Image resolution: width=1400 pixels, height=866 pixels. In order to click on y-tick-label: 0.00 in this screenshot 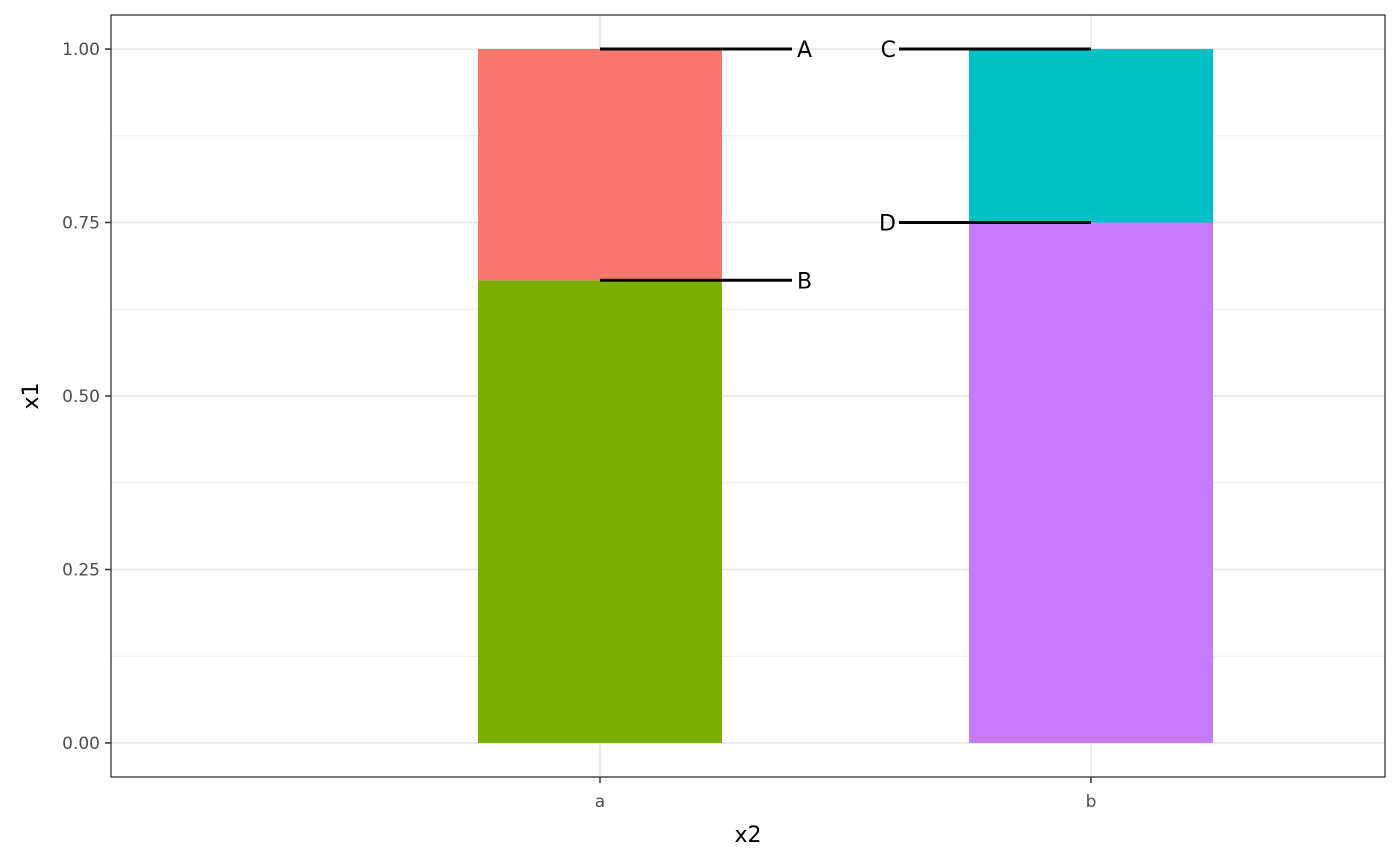, I will do `click(81, 744)`.